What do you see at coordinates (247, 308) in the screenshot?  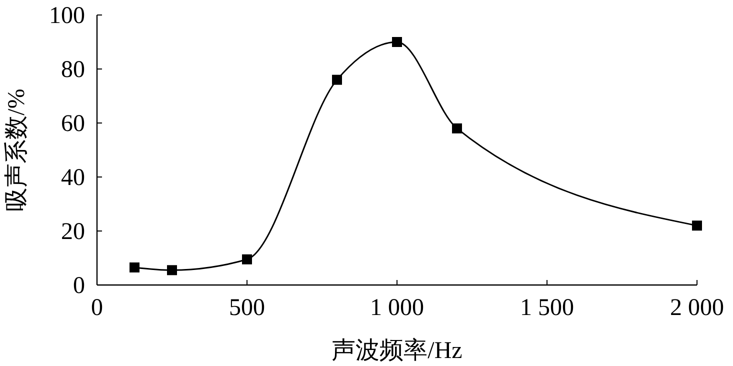 I see `x-tick-label: 500` at bounding box center [247, 308].